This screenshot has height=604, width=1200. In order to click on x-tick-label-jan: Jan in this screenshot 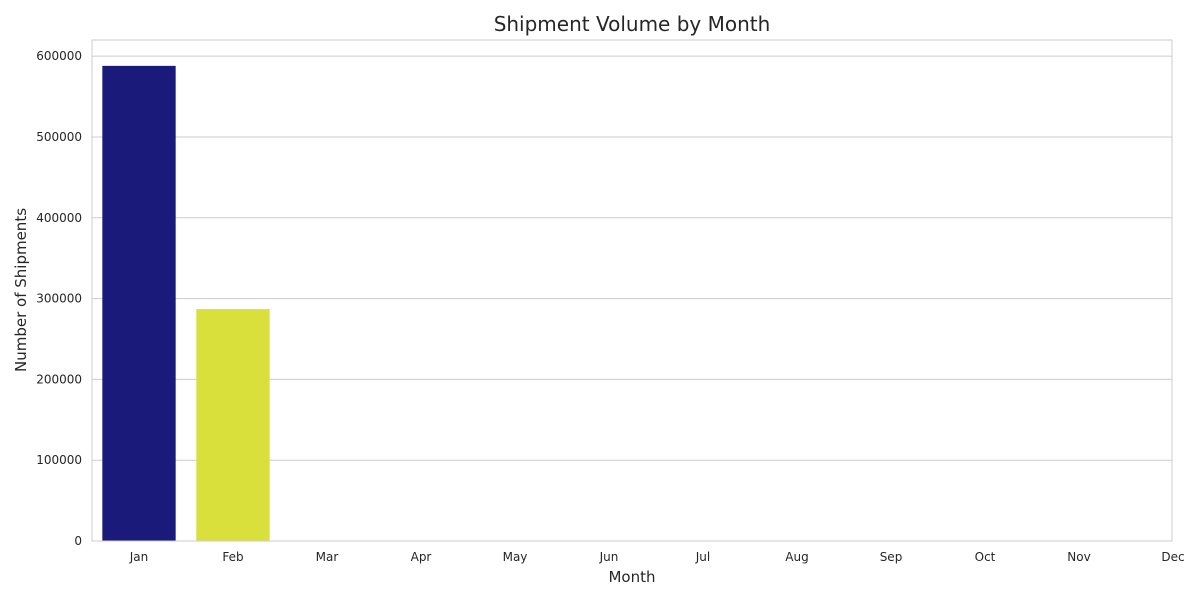, I will do `click(139, 557)`.